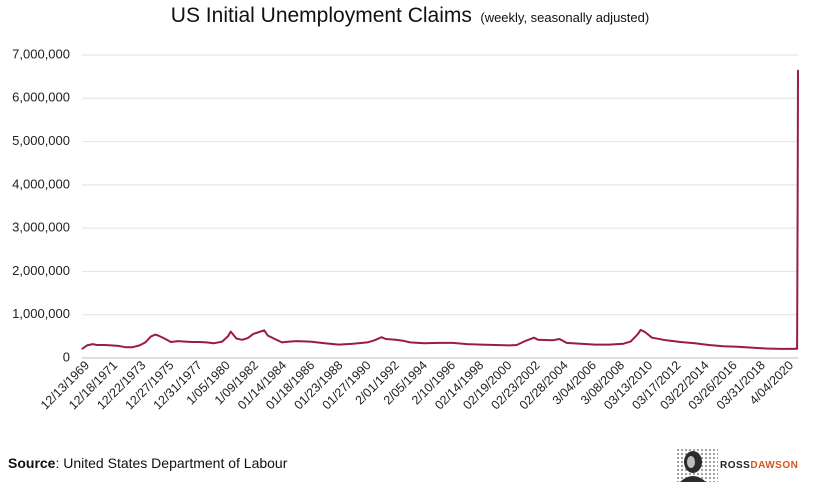  I want to click on y-tick-label: 4,000,000, so click(41, 183).